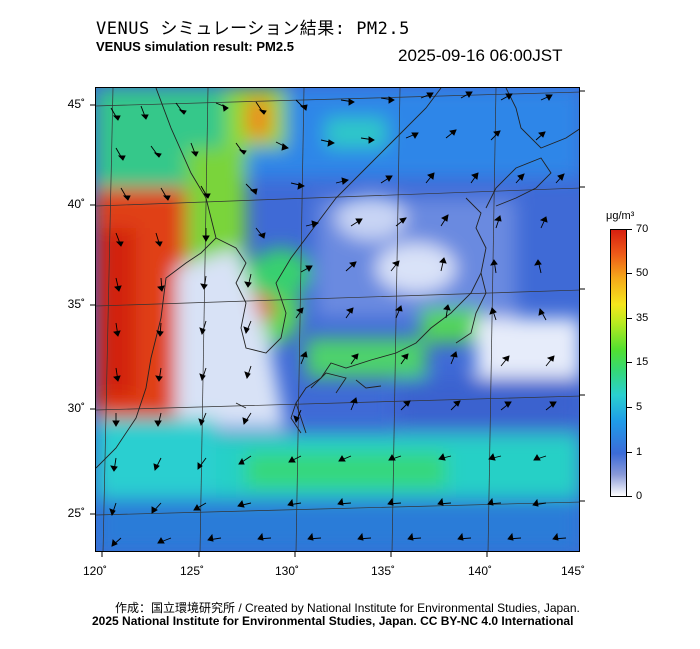  I want to click on colorbar-label-35: 35, so click(642, 318).